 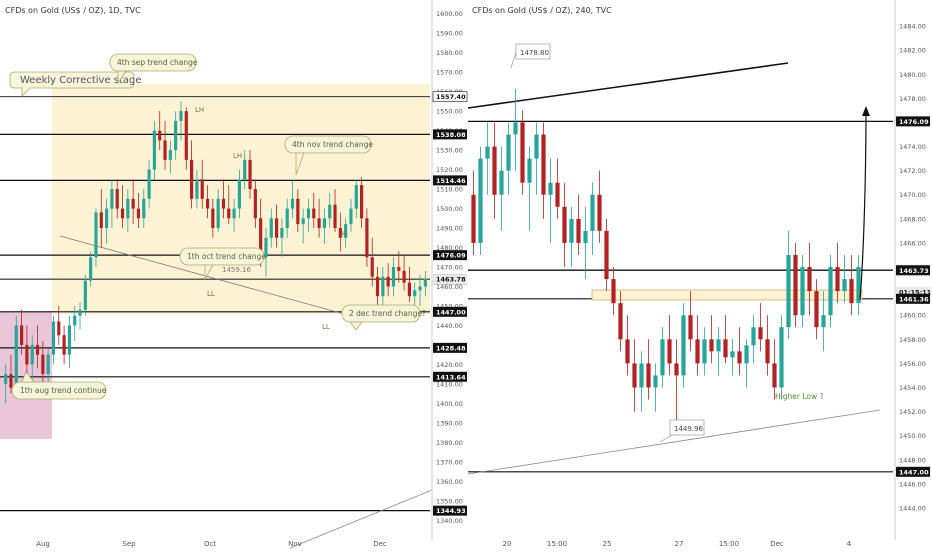 What do you see at coordinates (912, 364) in the screenshot?
I see `y-tick-label: 1456.00` at bounding box center [912, 364].